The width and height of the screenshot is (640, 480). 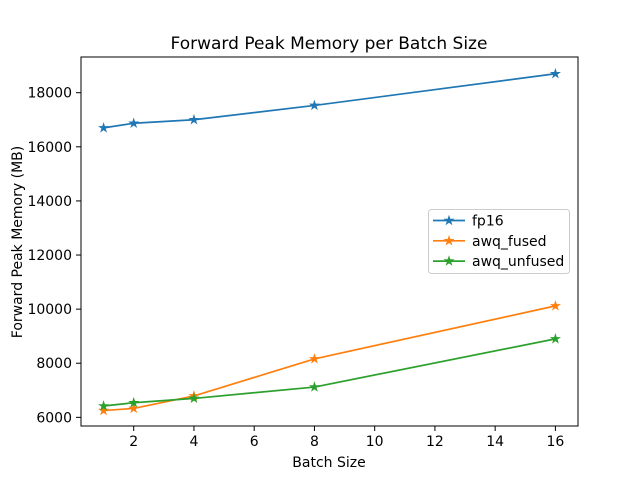 What do you see at coordinates (314, 442) in the screenshot?
I see `x-tick-label: 8` at bounding box center [314, 442].